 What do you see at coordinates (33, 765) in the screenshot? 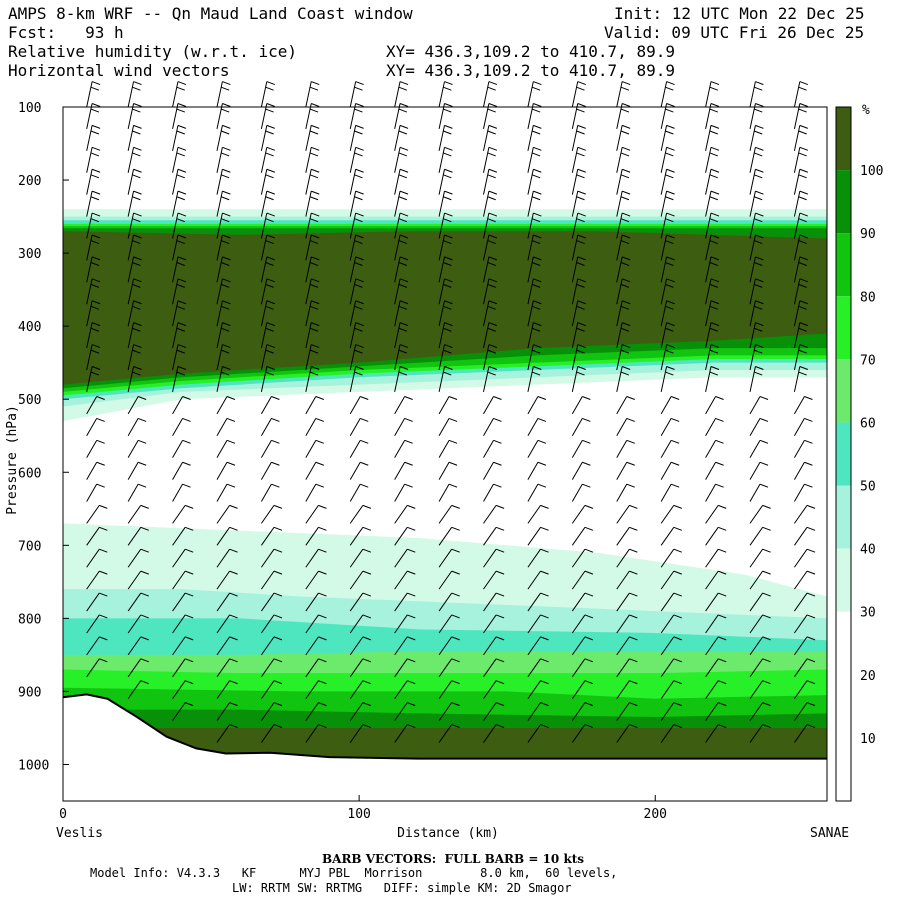
I see `y-tick-label: 1000` at bounding box center [33, 765].